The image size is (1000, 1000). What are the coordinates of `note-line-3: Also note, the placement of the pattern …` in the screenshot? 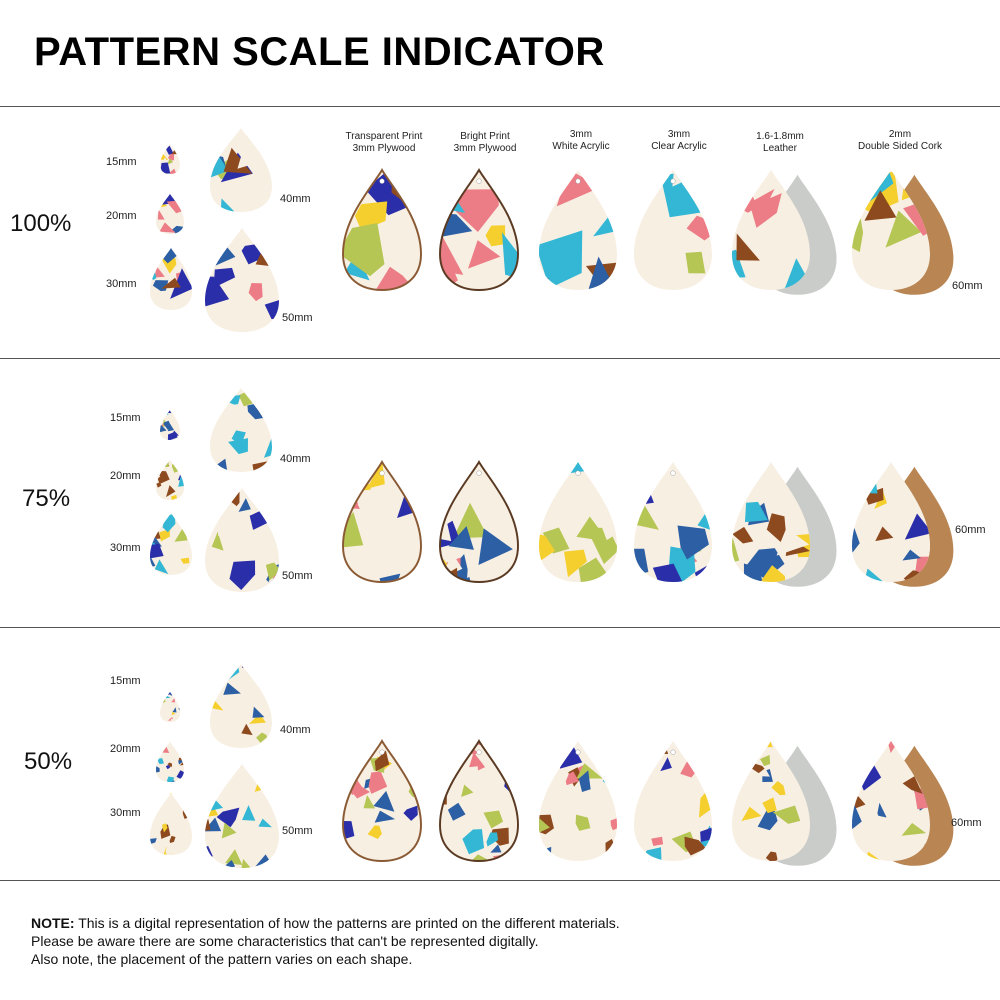 It's located at (222, 959).